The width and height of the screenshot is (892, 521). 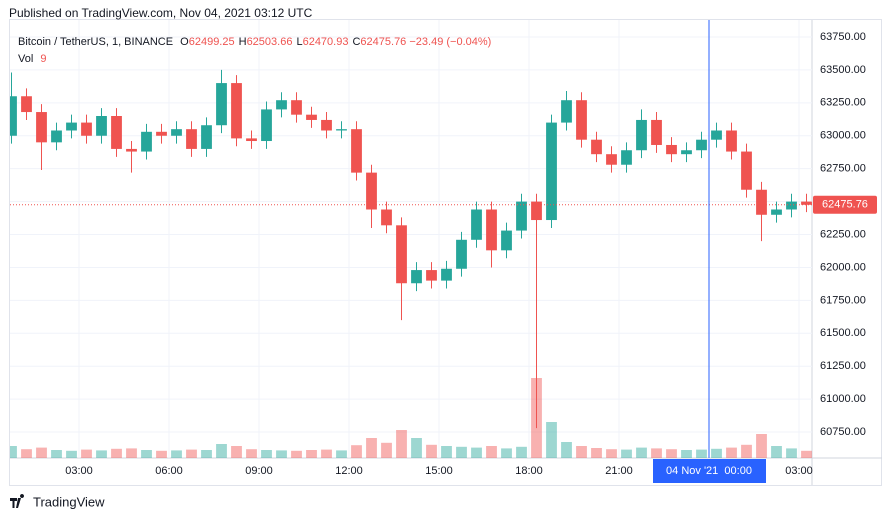 What do you see at coordinates (843, 432) in the screenshot?
I see `y-tick-label: 60750.00` at bounding box center [843, 432].